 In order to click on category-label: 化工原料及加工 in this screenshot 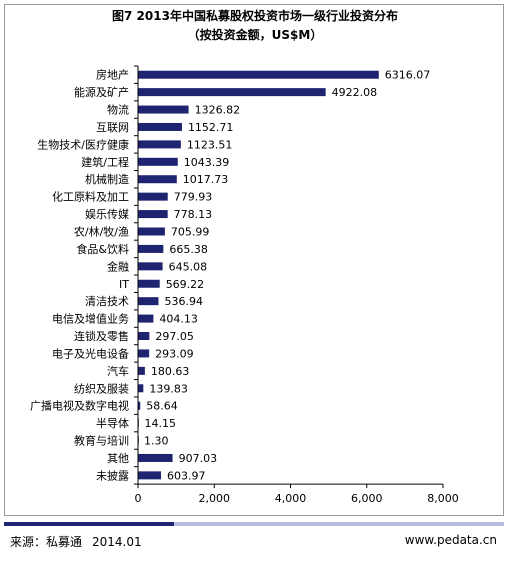, I will do `click(90, 197)`.